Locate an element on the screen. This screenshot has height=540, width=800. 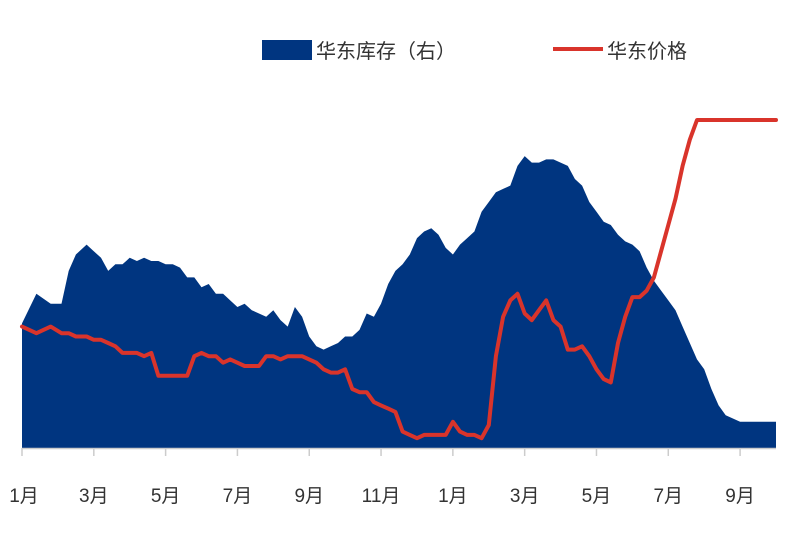
legend-inventory-label: 华东库存（右） is located at coordinates (386, 51).